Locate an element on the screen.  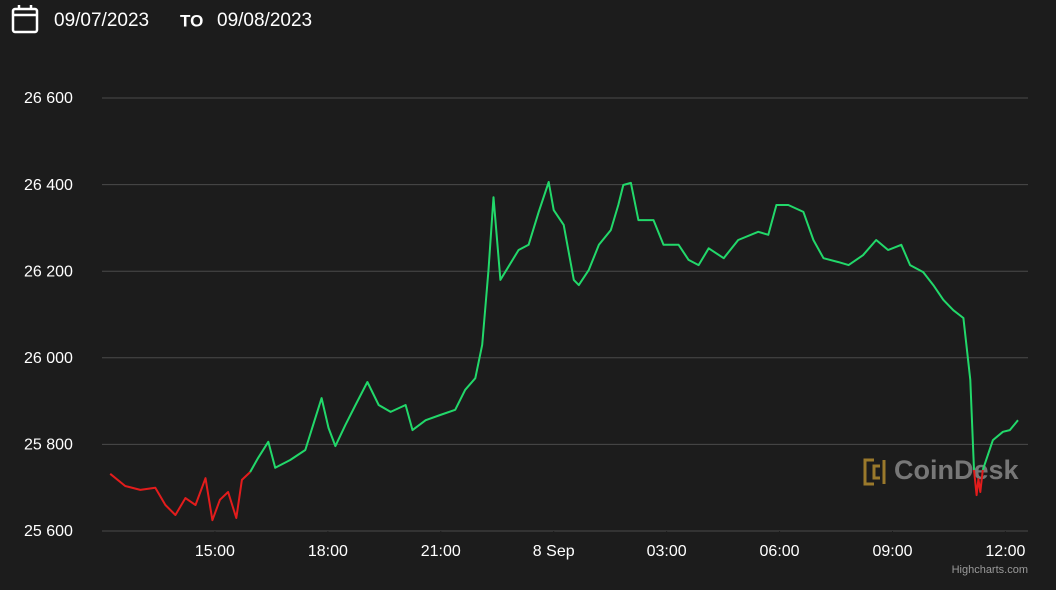
x-tick-label: 8 Sep is located at coordinates (554, 551).